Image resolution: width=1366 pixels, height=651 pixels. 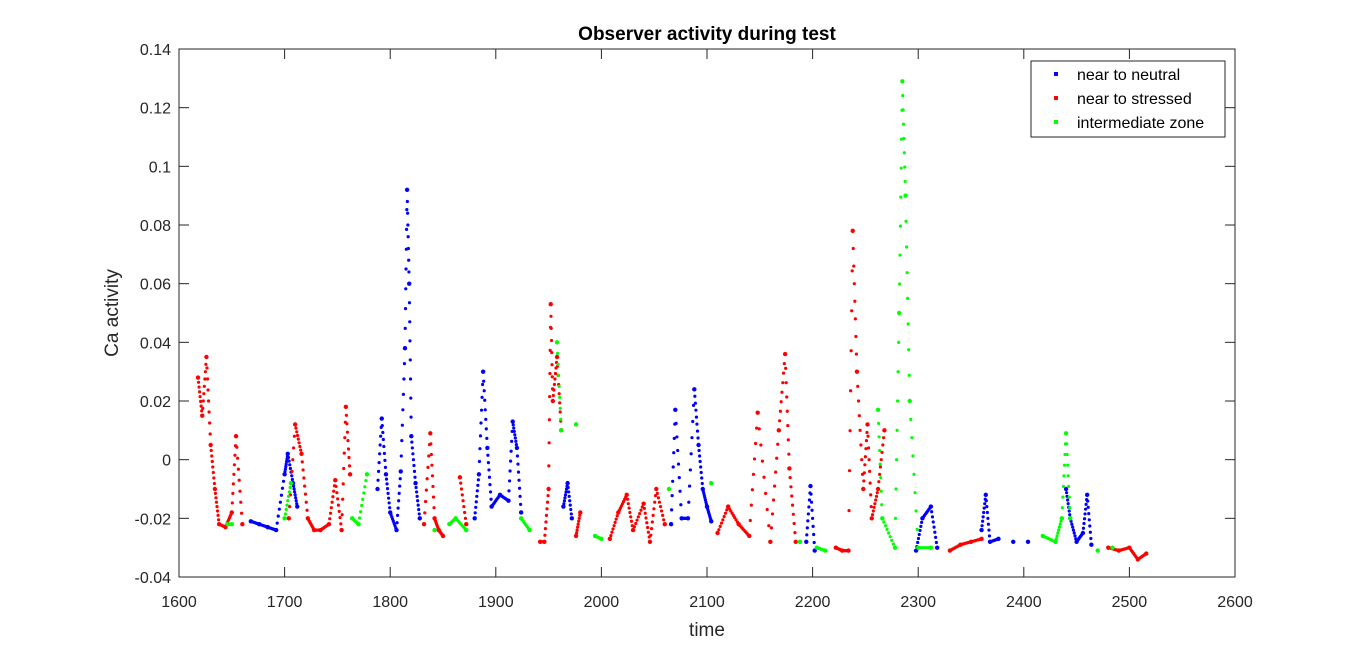 What do you see at coordinates (285, 602) in the screenshot?
I see `x-tick-label: 1700` at bounding box center [285, 602].